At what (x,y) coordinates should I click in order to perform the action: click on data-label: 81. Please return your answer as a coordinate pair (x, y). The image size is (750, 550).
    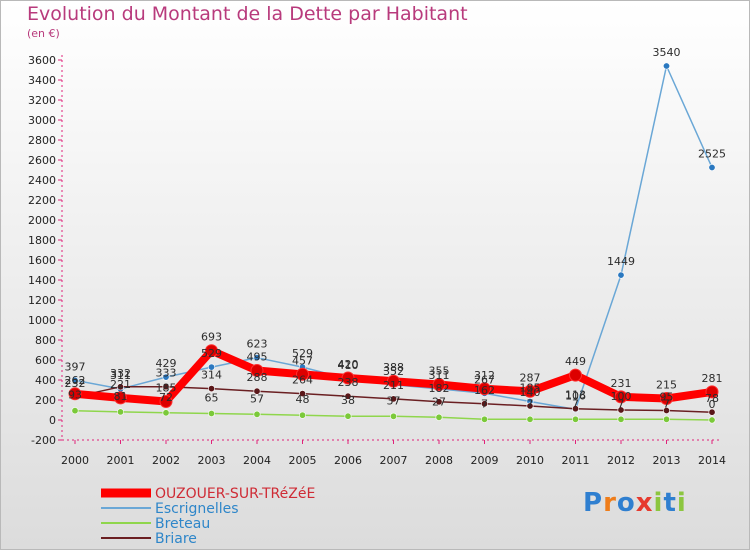
    Looking at the image, I should click on (121, 396).